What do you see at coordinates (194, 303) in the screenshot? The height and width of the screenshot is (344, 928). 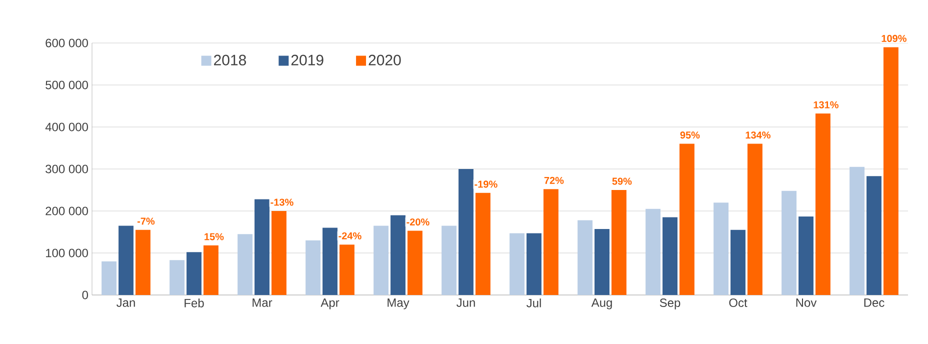 I see `x-tick-label: Feb` at bounding box center [194, 303].